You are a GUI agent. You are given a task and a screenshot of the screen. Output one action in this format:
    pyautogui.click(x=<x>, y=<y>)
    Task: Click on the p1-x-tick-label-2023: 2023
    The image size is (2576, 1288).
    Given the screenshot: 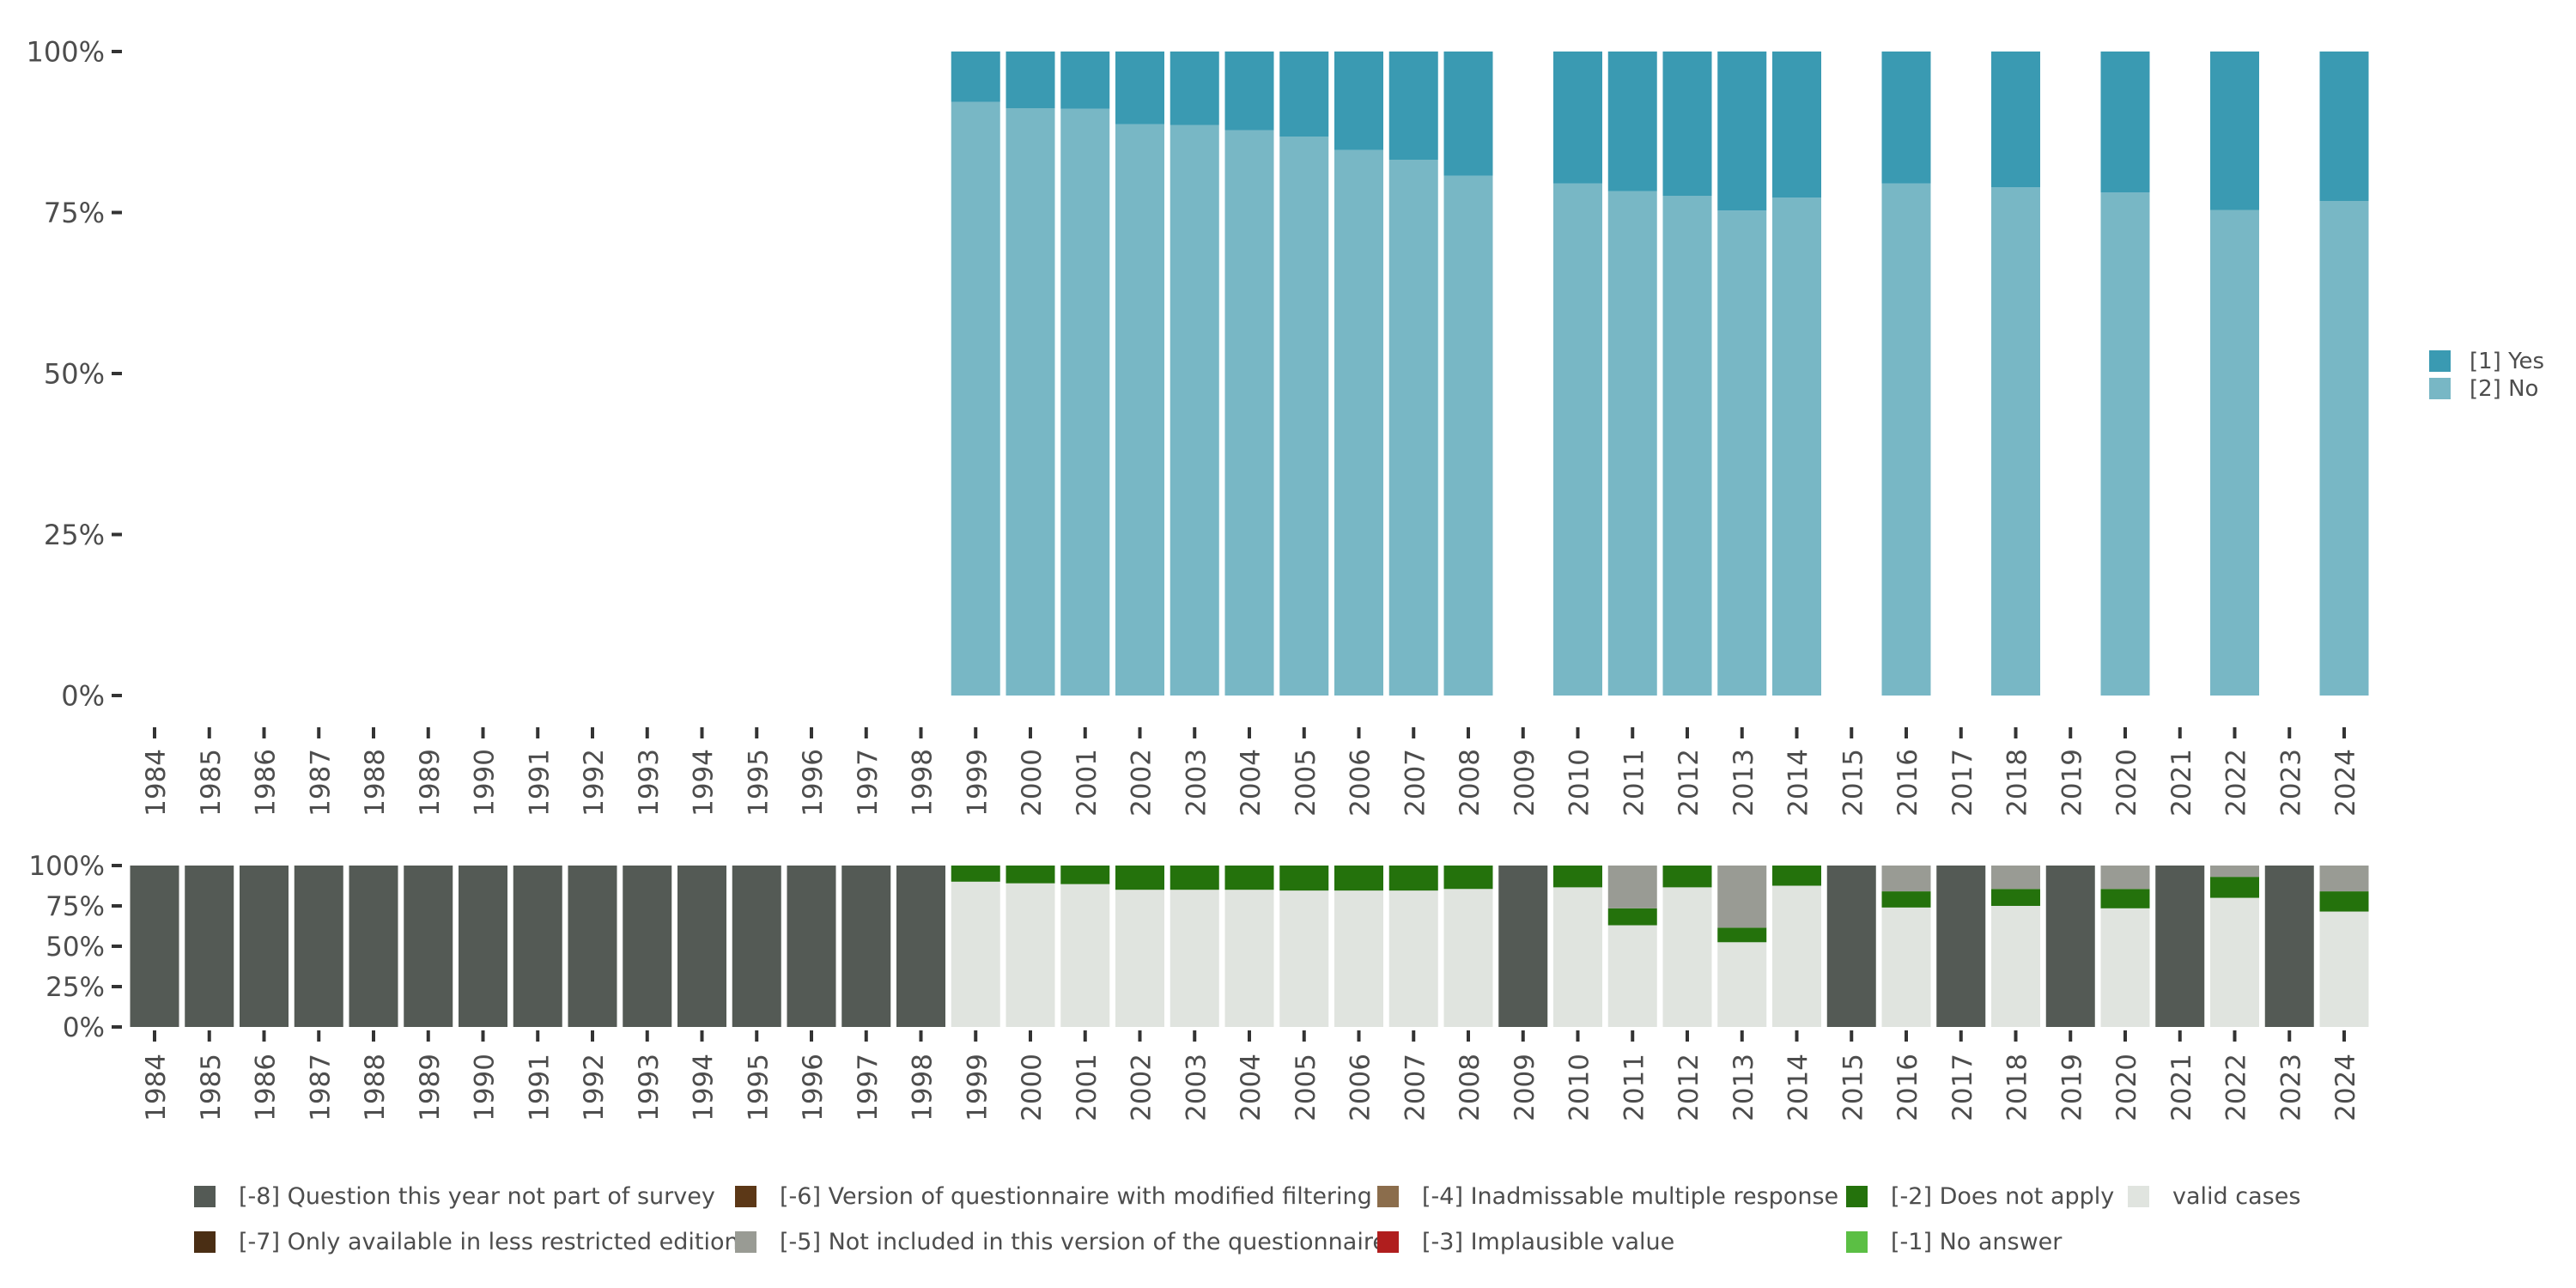 What is the action you would take?
    pyautogui.click(x=2290, y=1087)
    